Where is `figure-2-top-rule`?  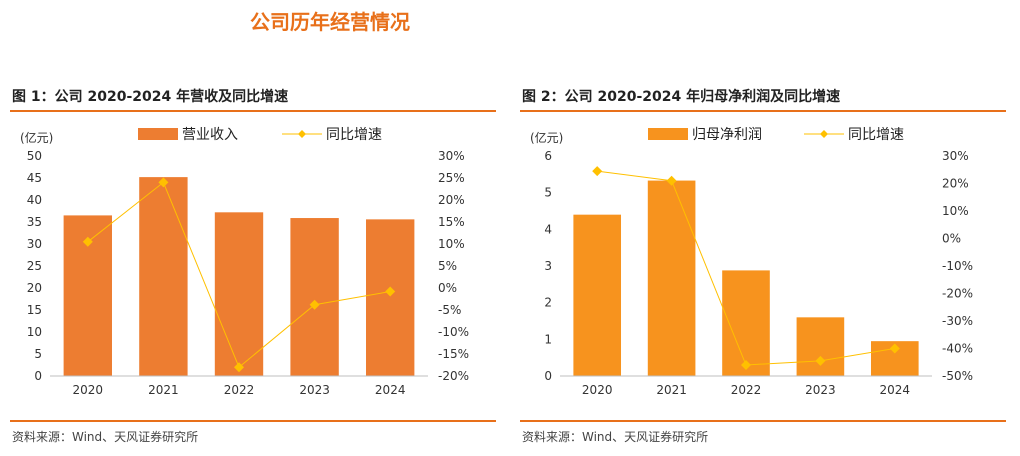
figure-2-top-rule is located at coordinates (763, 111).